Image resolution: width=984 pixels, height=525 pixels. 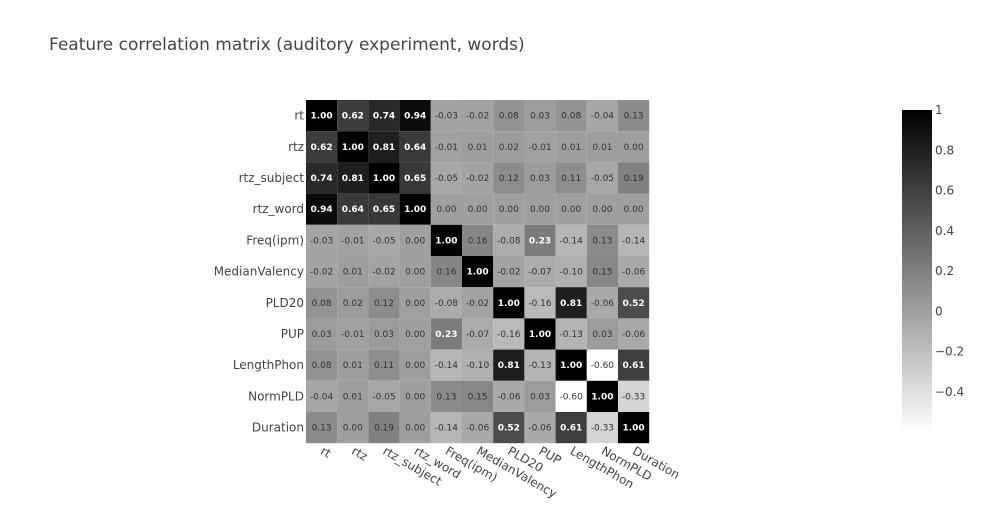 I want to click on cell-value-label: -0.10, so click(x=572, y=273).